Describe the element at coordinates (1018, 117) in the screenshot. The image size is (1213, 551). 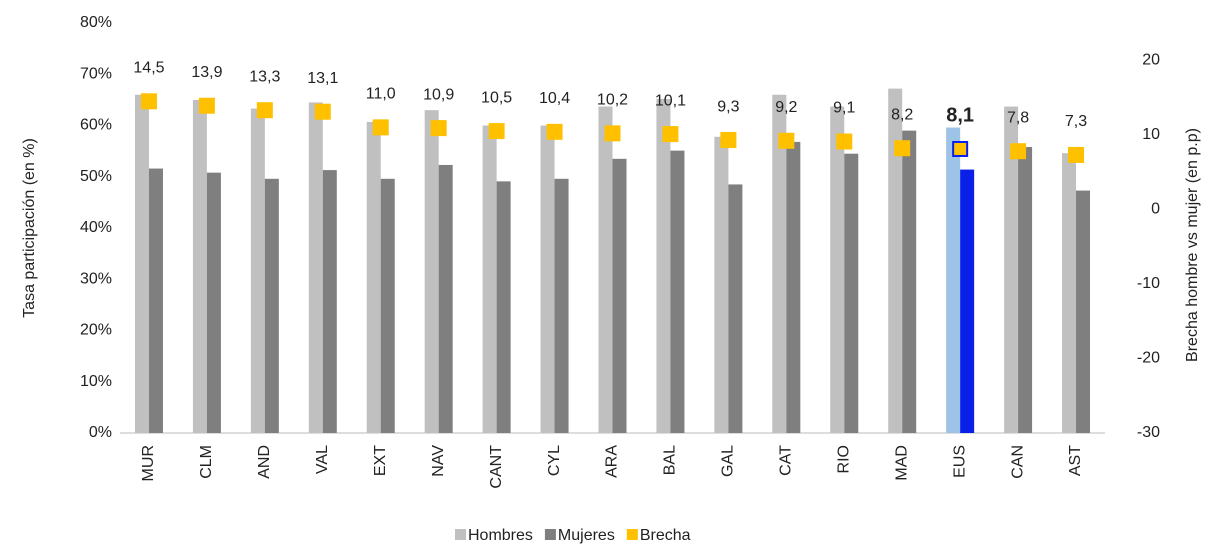
I see `data-label: 7,8` at that location.